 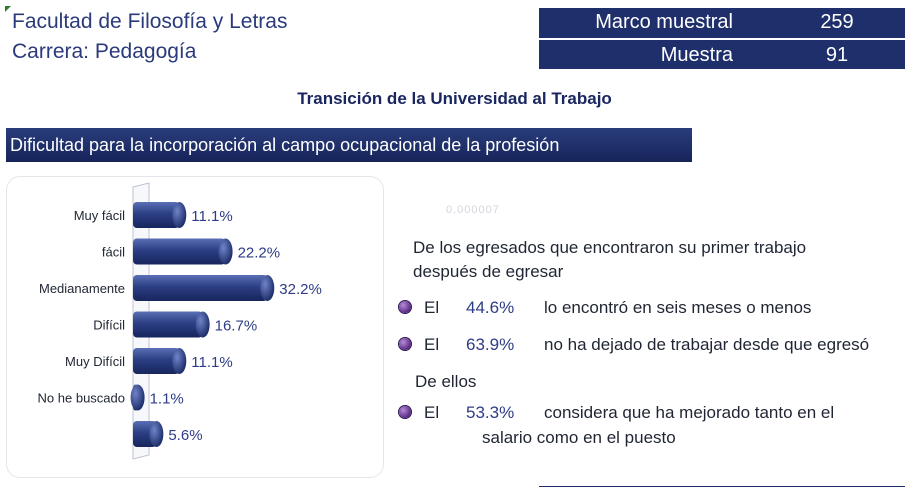 I want to click on bullet-3-percent: 53.3%, so click(x=490, y=412).